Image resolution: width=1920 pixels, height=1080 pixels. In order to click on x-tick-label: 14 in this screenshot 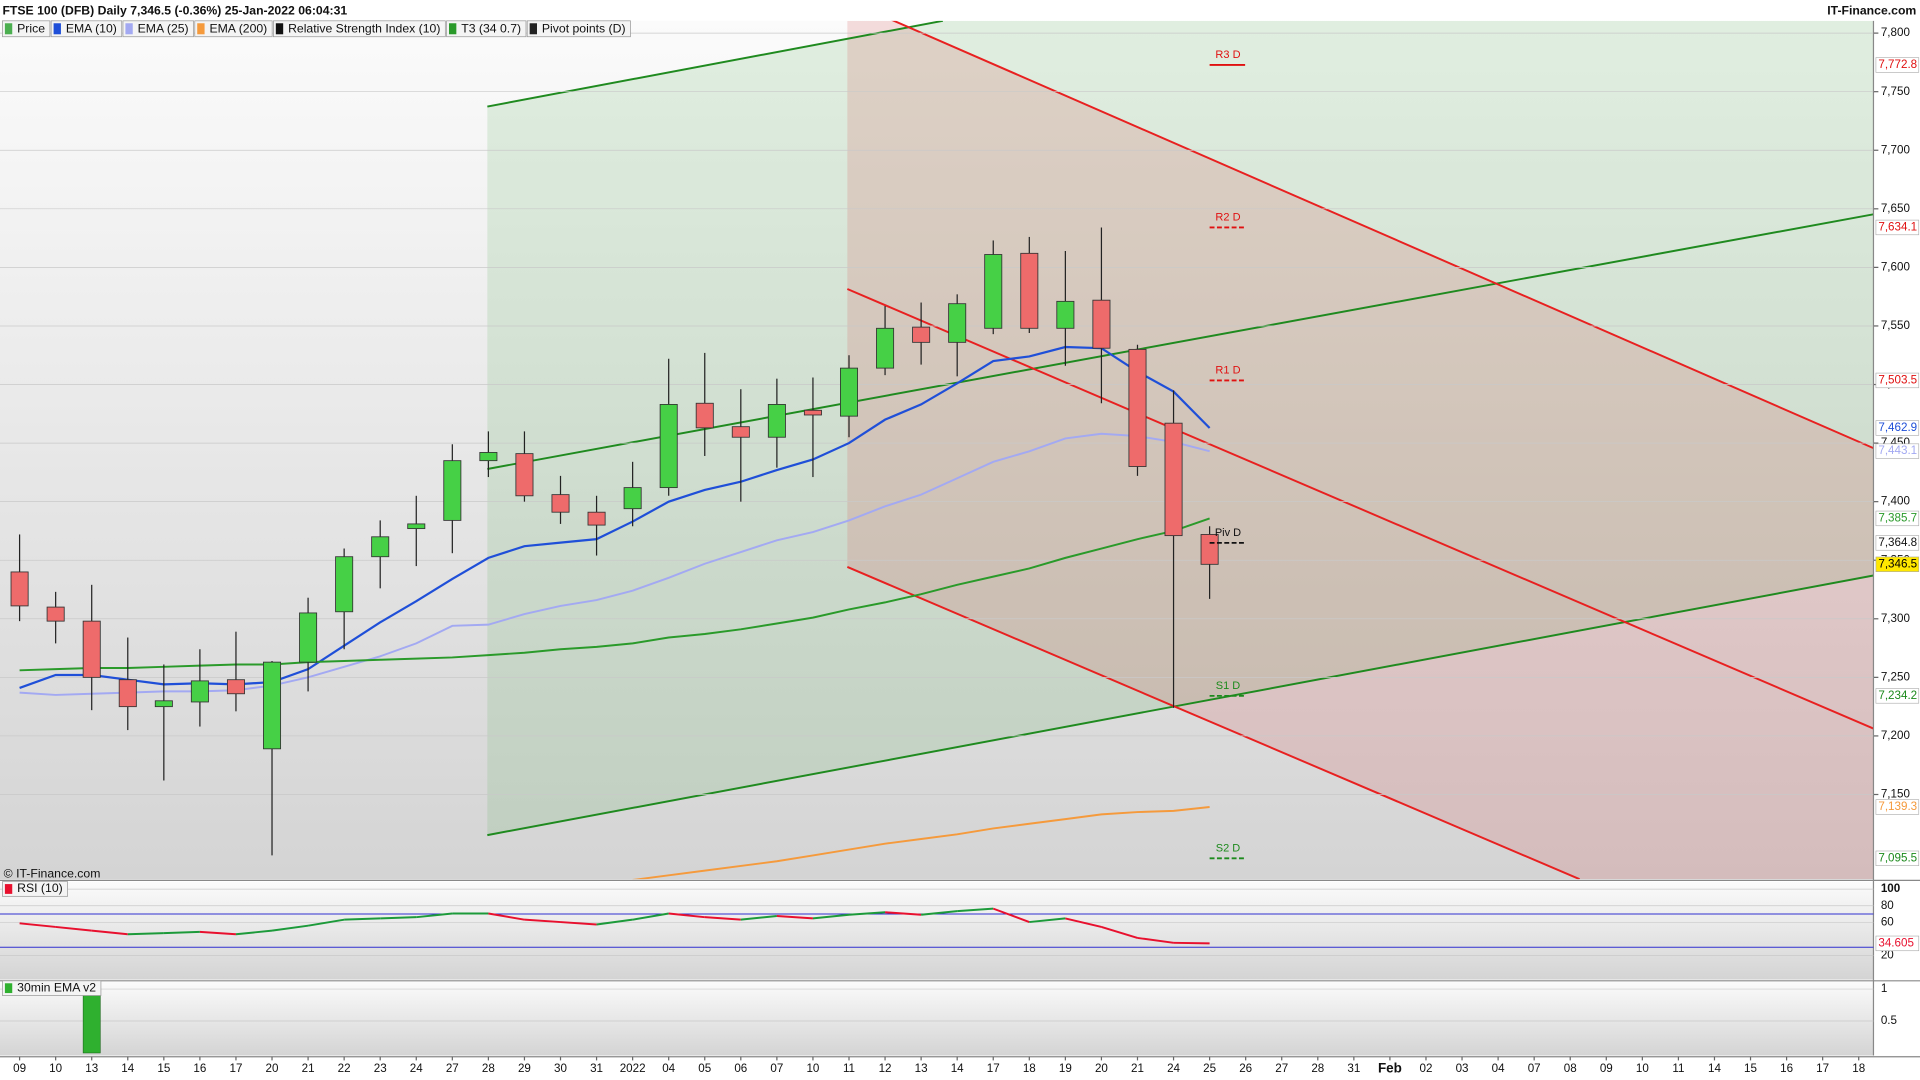, I will do `click(127, 1068)`.